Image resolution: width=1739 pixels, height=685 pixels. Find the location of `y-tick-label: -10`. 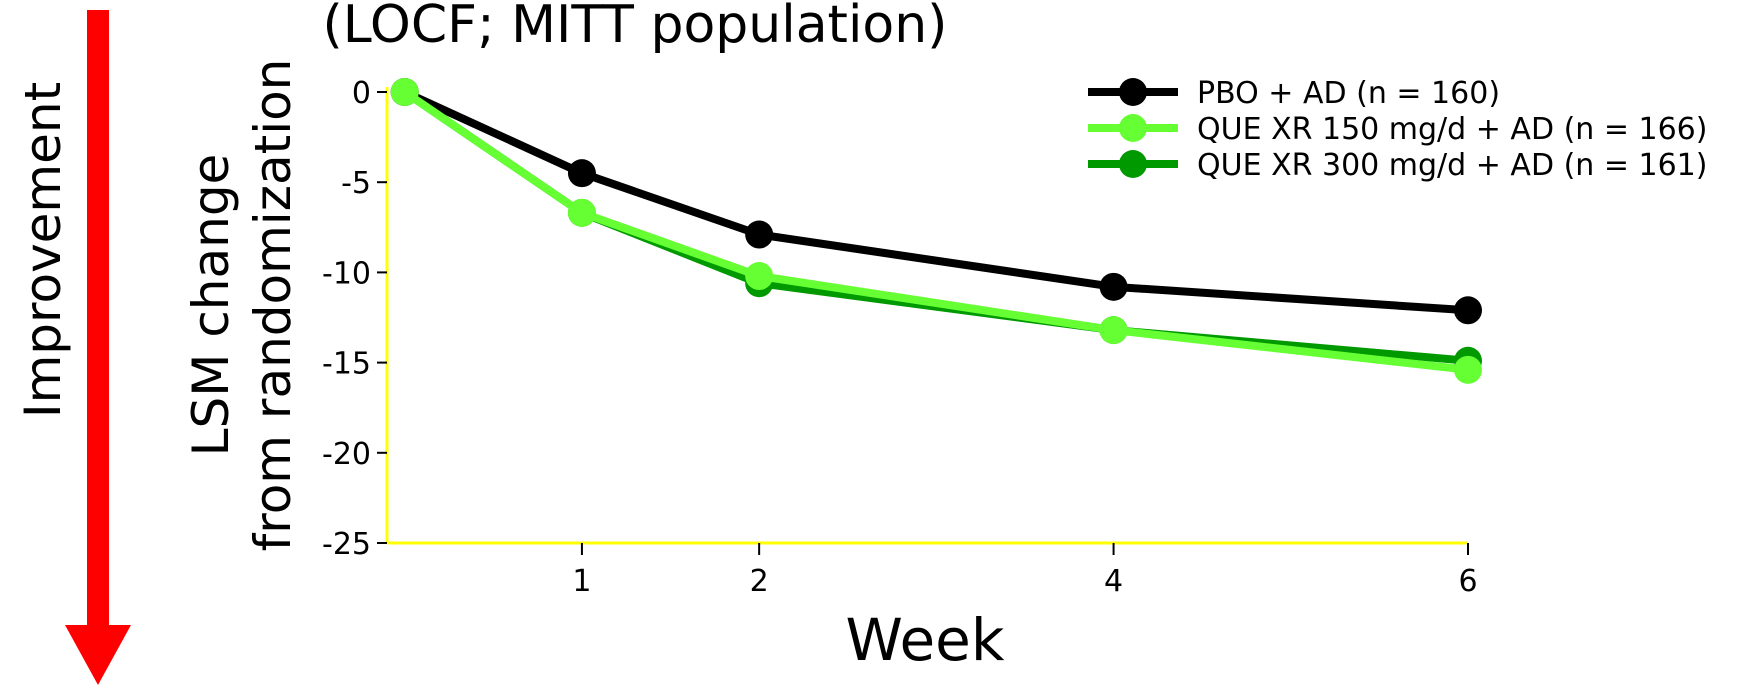

y-tick-label: -10 is located at coordinates (346, 273).